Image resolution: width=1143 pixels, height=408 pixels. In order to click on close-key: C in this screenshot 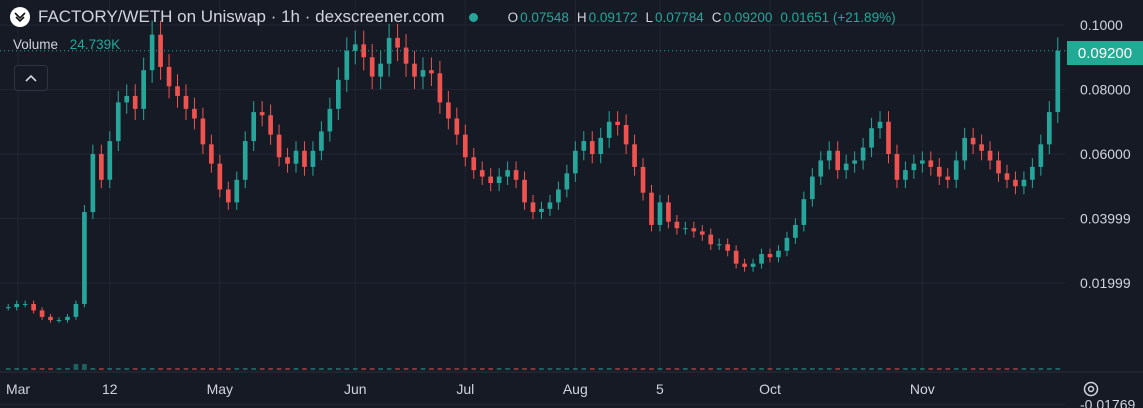, I will do `click(716, 17)`.